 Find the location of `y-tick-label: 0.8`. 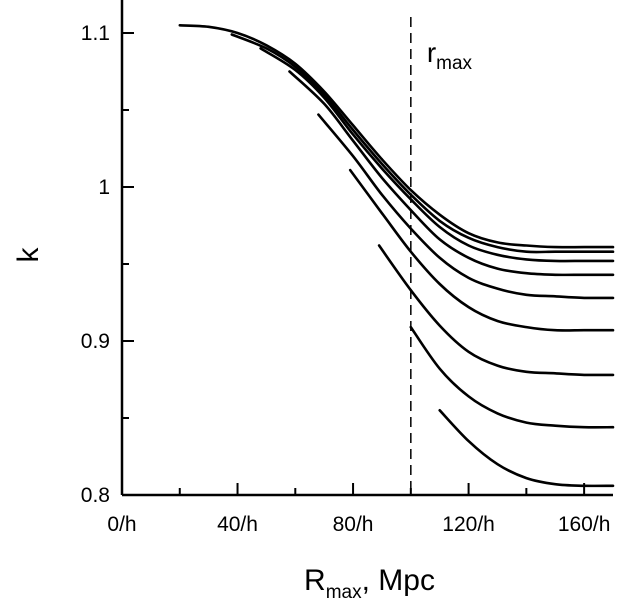

y-tick-label: 0.8 is located at coordinates (95, 495).